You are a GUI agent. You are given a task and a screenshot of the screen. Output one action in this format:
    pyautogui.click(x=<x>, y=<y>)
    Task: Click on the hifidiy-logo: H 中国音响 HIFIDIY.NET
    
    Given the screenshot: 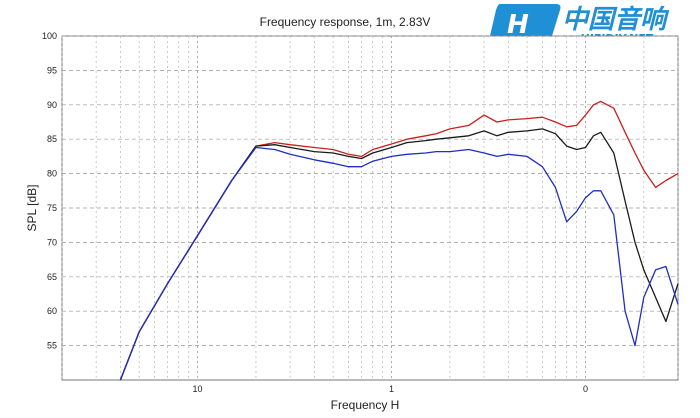 What is the action you would take?
    pyautogui.click(x=579, y=24)
    